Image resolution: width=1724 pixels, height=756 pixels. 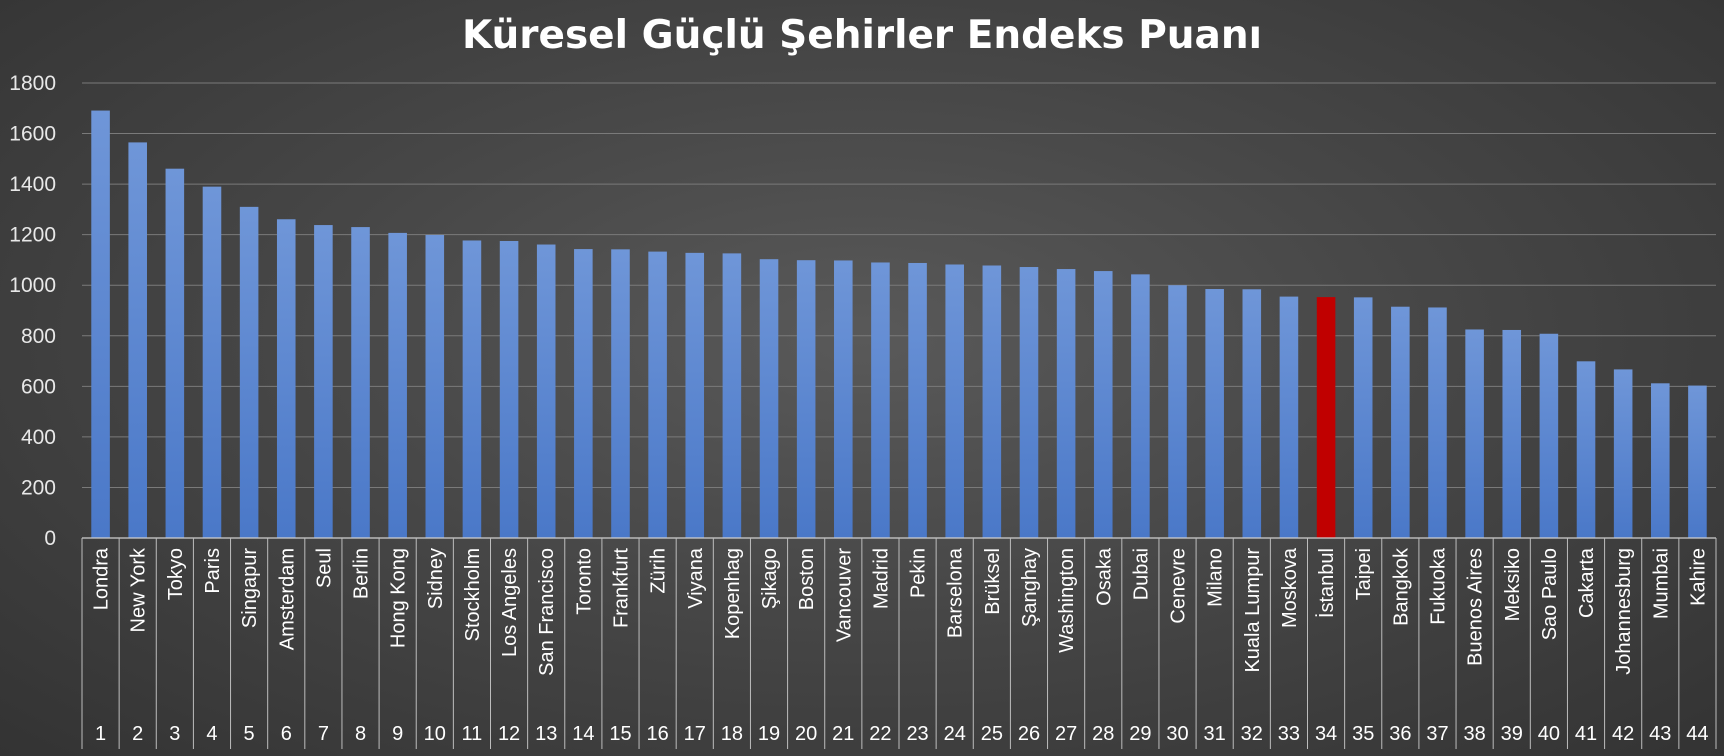 I want to click on rank-label: 20, so click(x=806, y=734).